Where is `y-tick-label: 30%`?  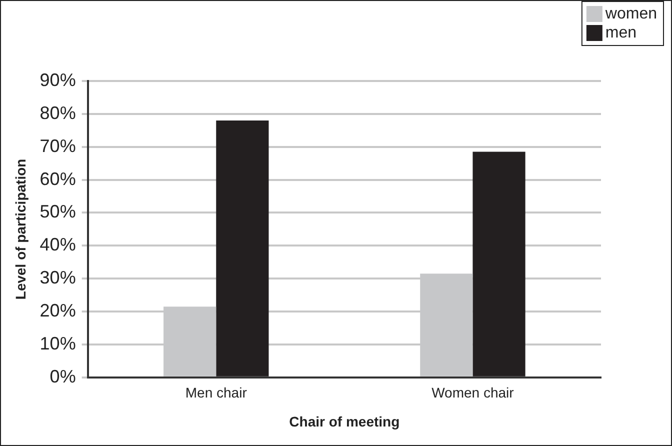 y-tick-label: 30% is located at coordinates (58, 278).